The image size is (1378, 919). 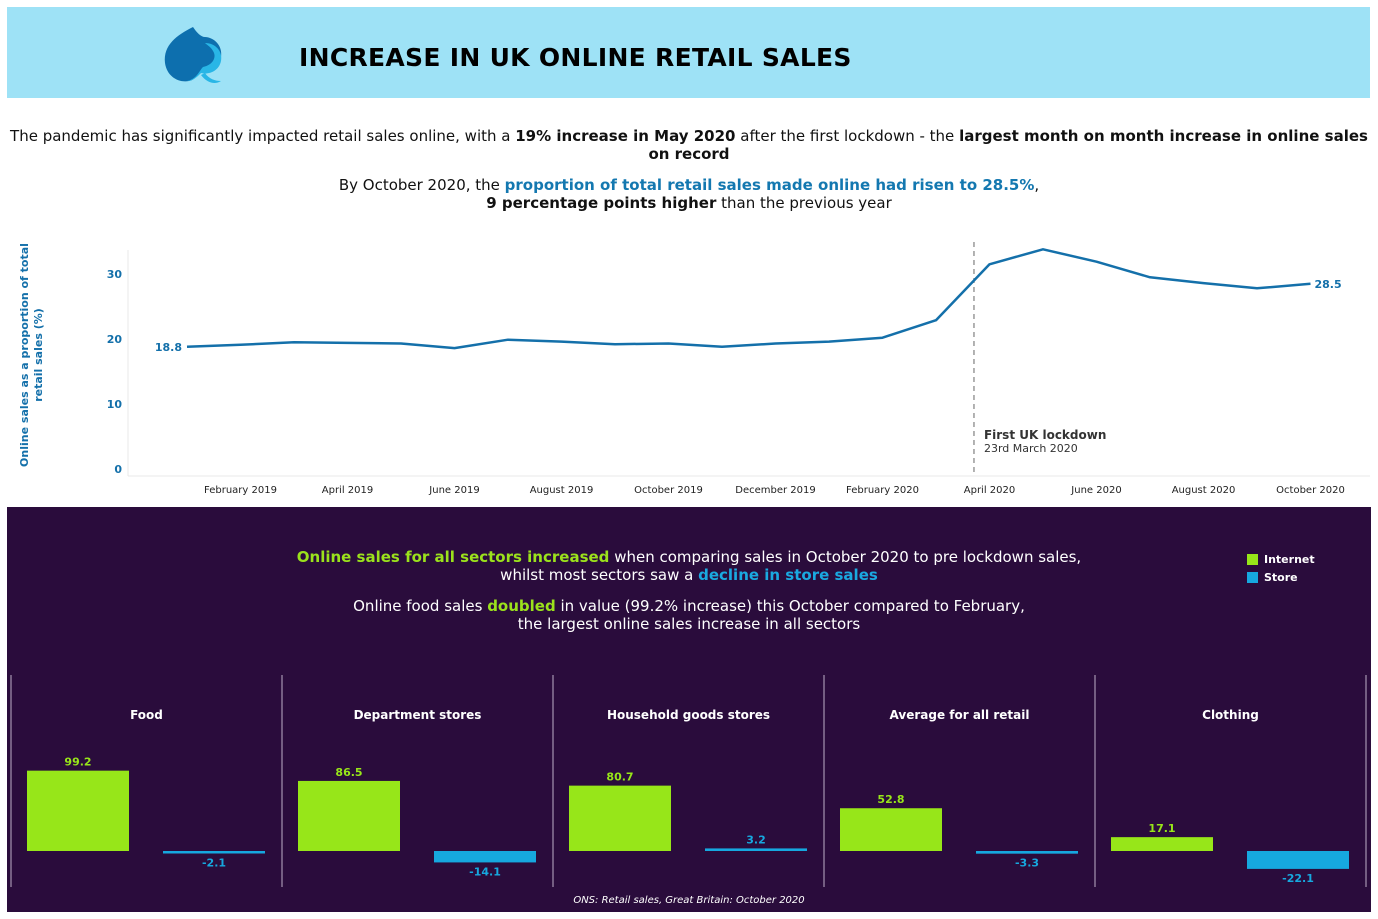 I want to click on panel-title-food: Food, so click(x=146, y=715).